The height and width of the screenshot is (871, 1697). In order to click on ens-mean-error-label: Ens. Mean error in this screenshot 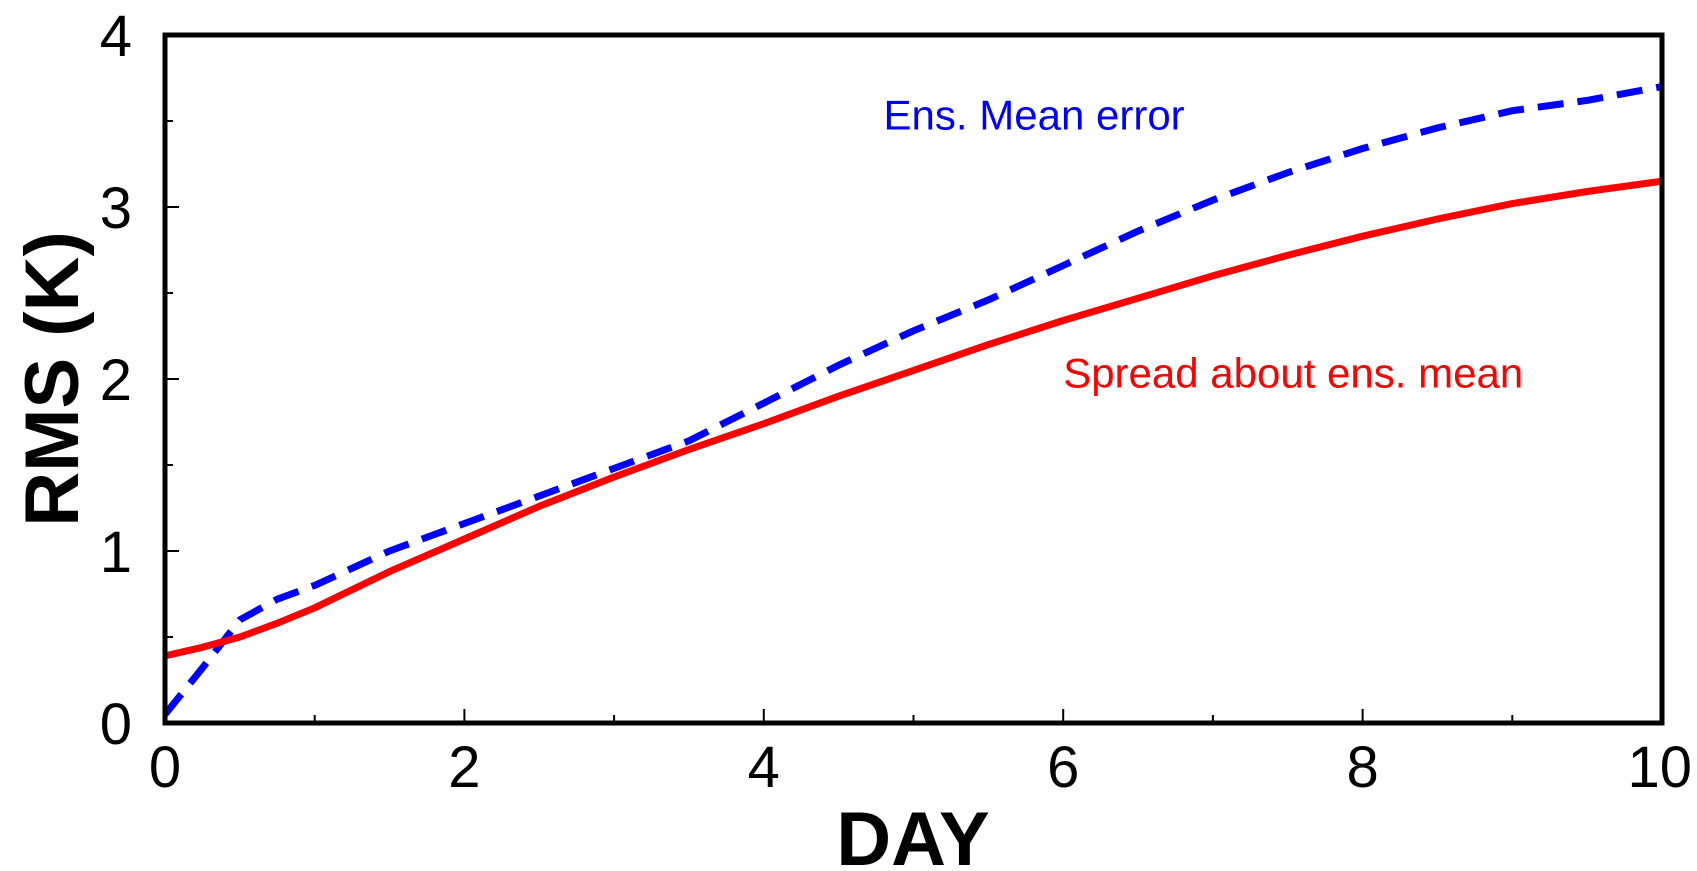, I will do `click(1034, 115)`.